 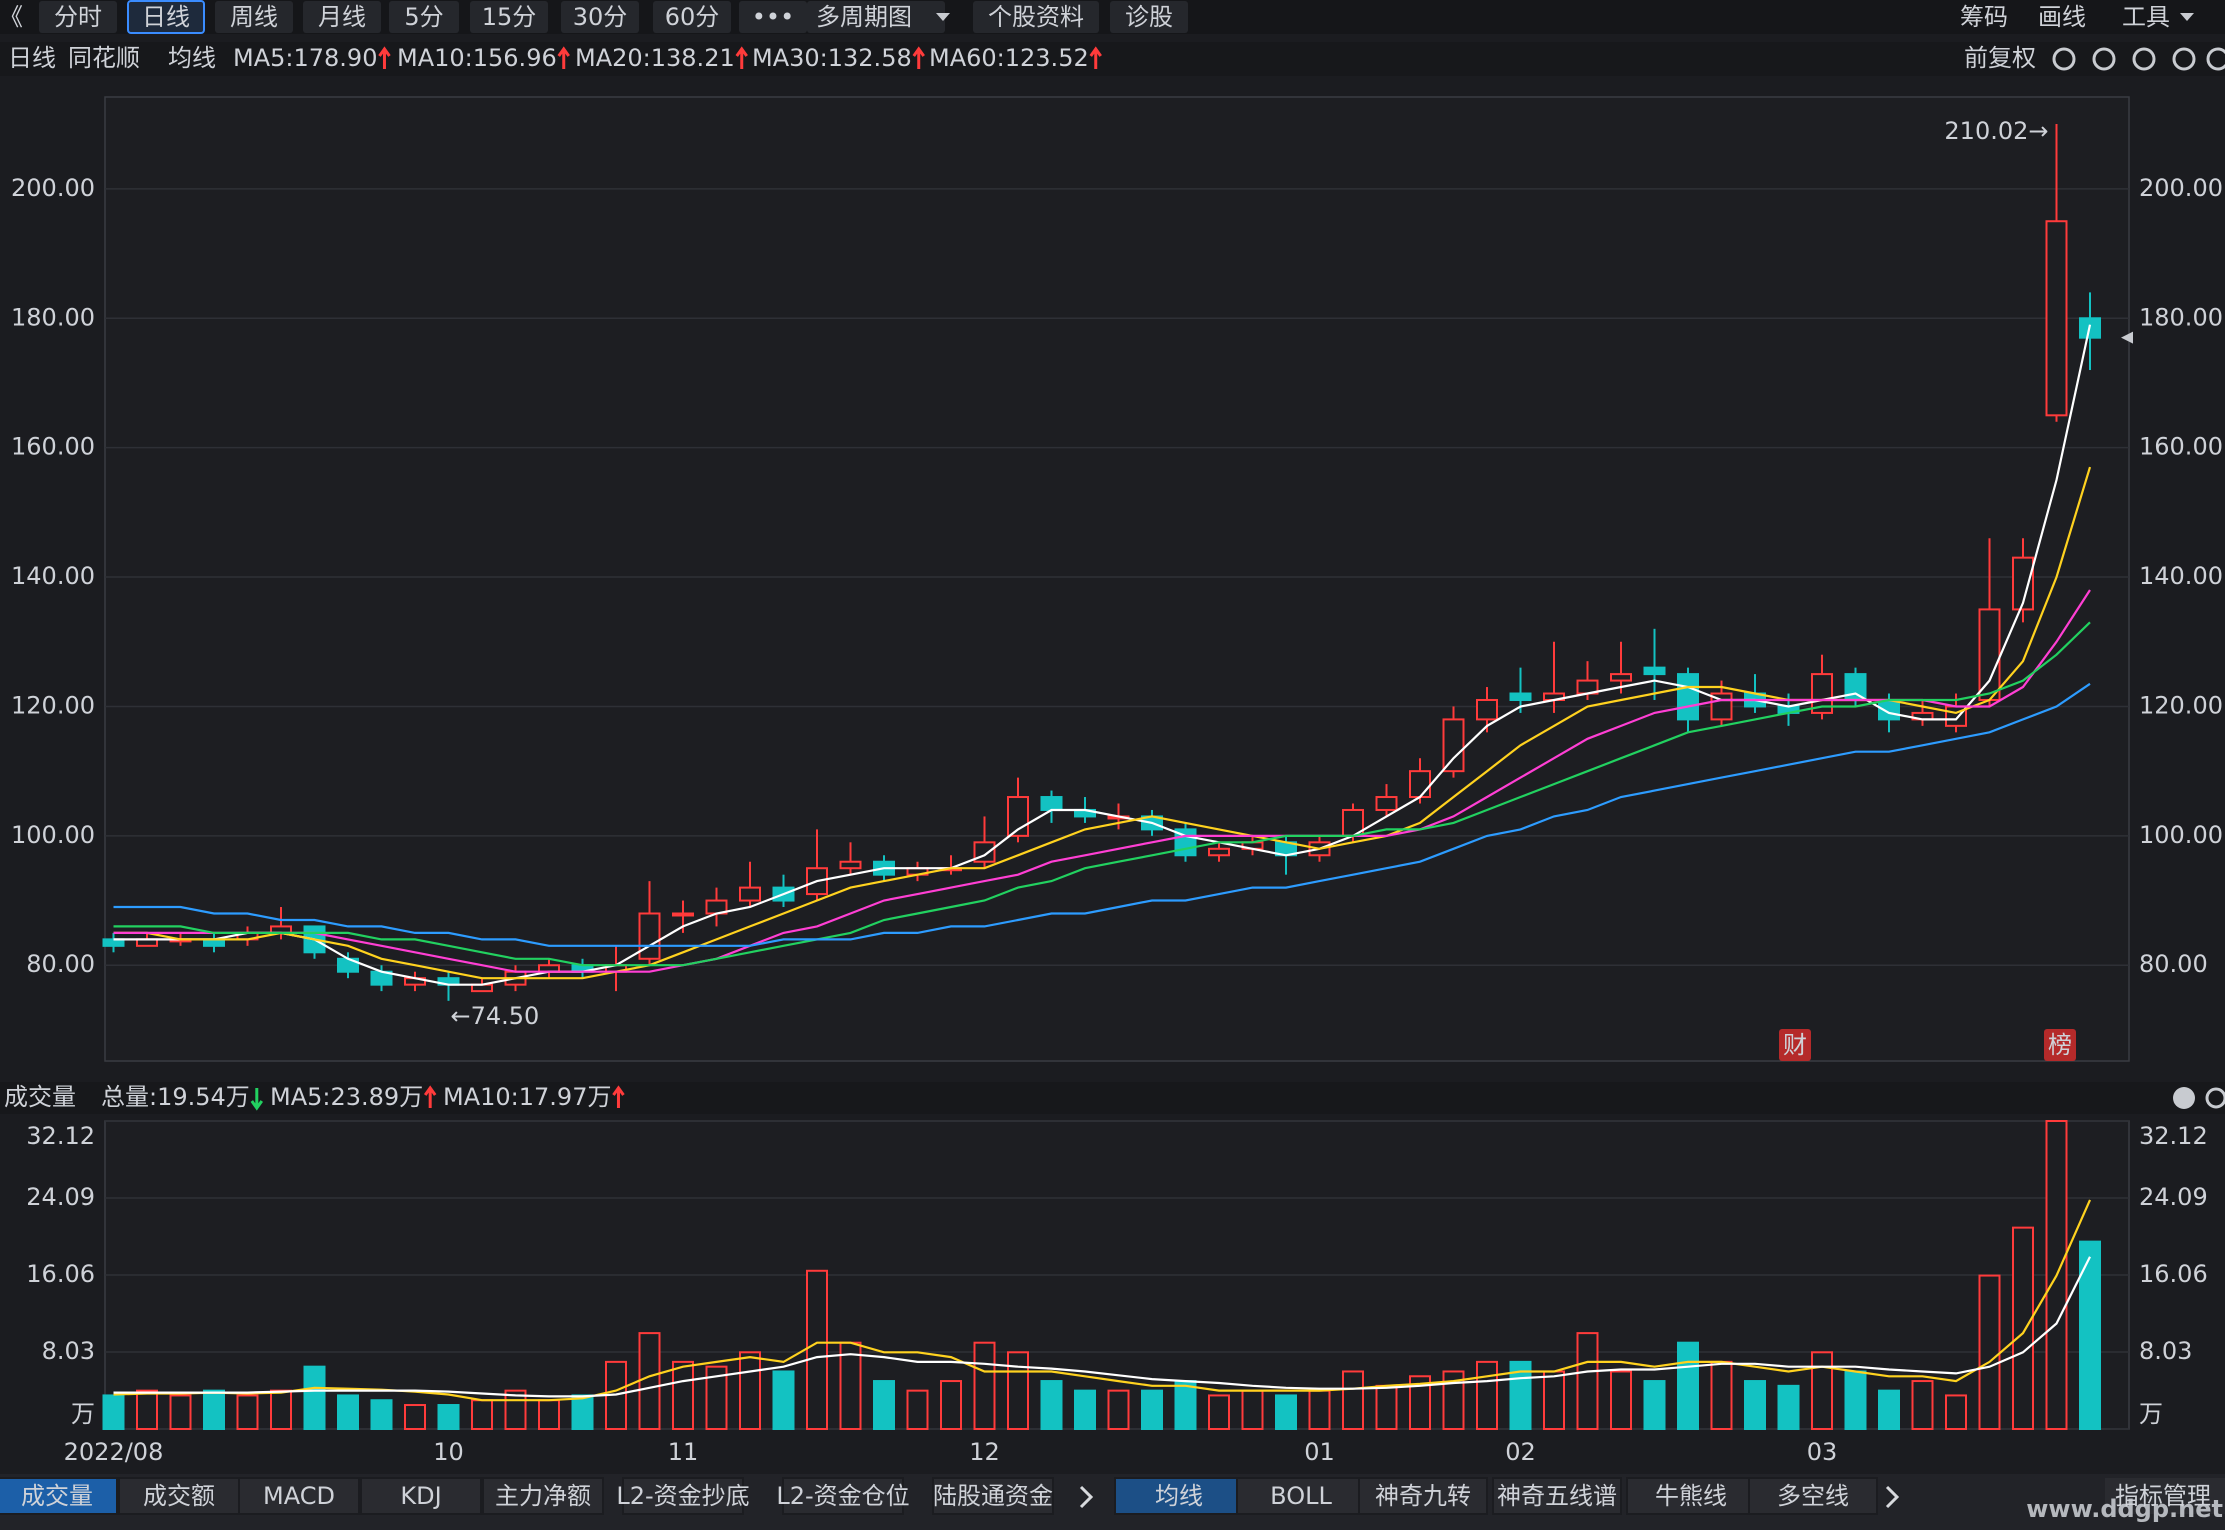 I want to click on indicator-tab: L2-资金抄底, so click(x=682, y=1496).